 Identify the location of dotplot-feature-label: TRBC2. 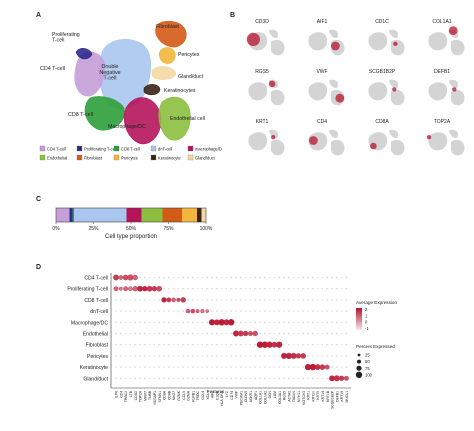
(126, 396).